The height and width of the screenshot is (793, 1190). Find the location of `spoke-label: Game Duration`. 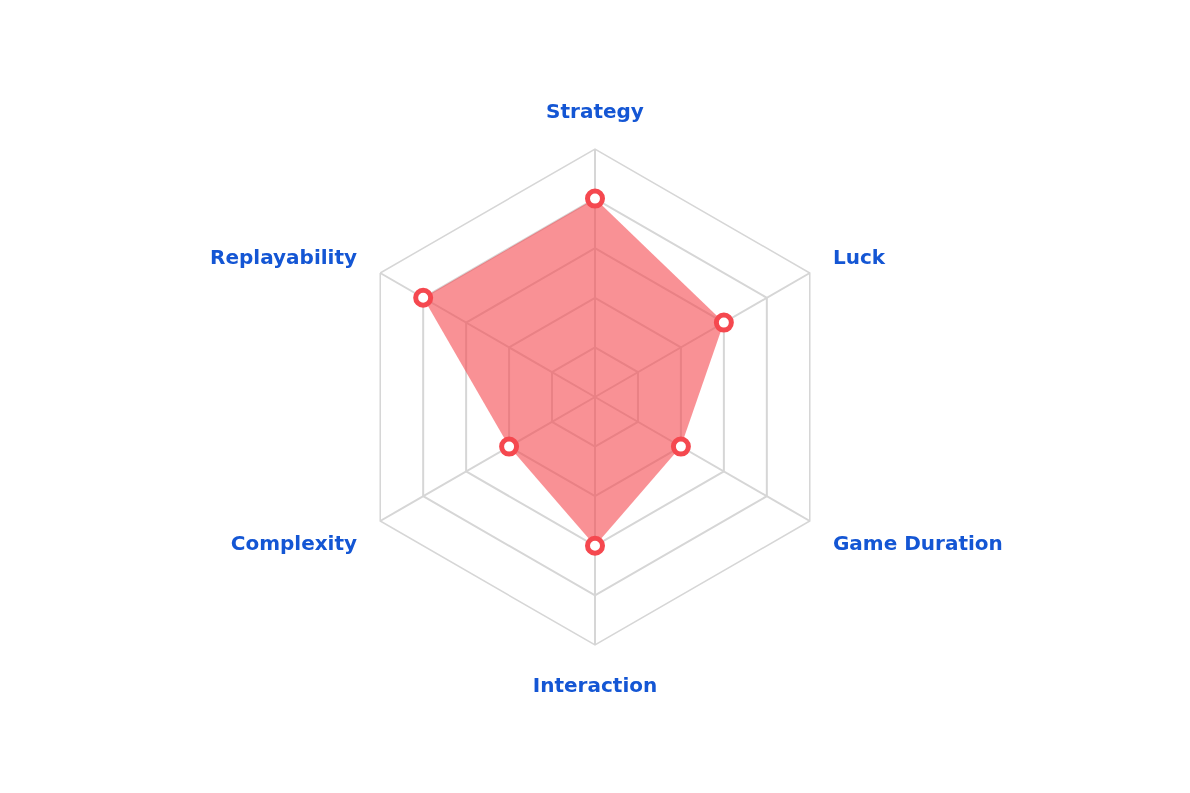

spoke-label: Game Duration is located at coordinates (917, 543).